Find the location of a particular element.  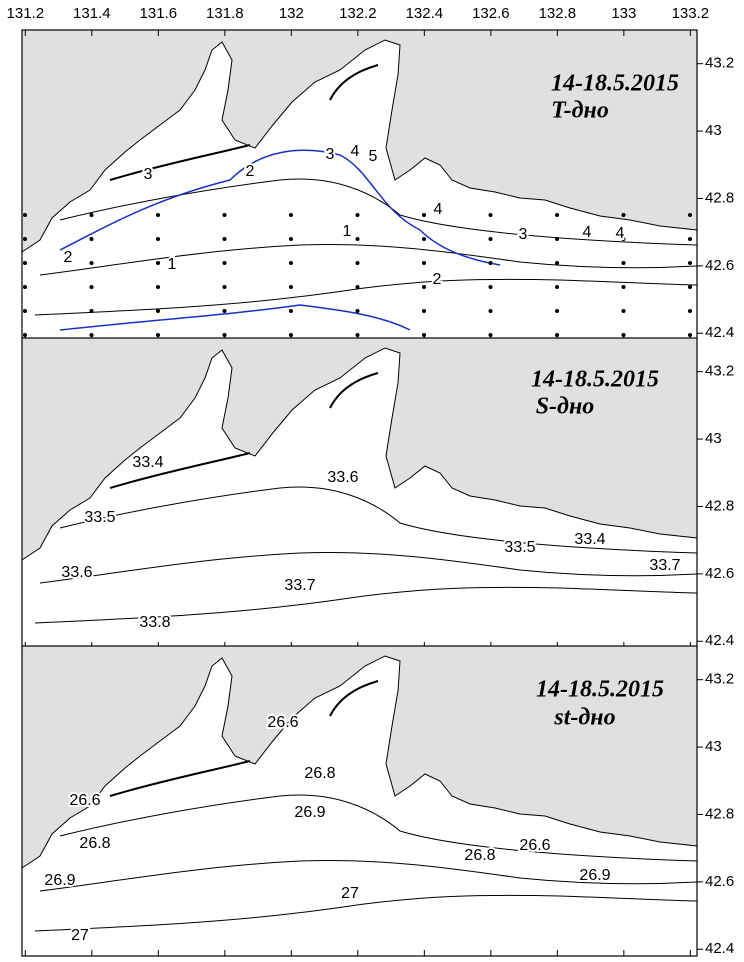

contour-label: 27 is located at coordinates (350, 893).